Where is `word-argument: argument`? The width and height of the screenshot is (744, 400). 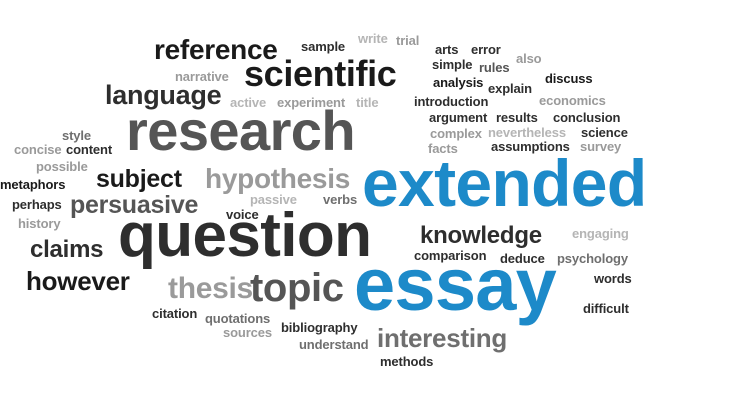 word-argument: argument is located at coordinates (458, 117).